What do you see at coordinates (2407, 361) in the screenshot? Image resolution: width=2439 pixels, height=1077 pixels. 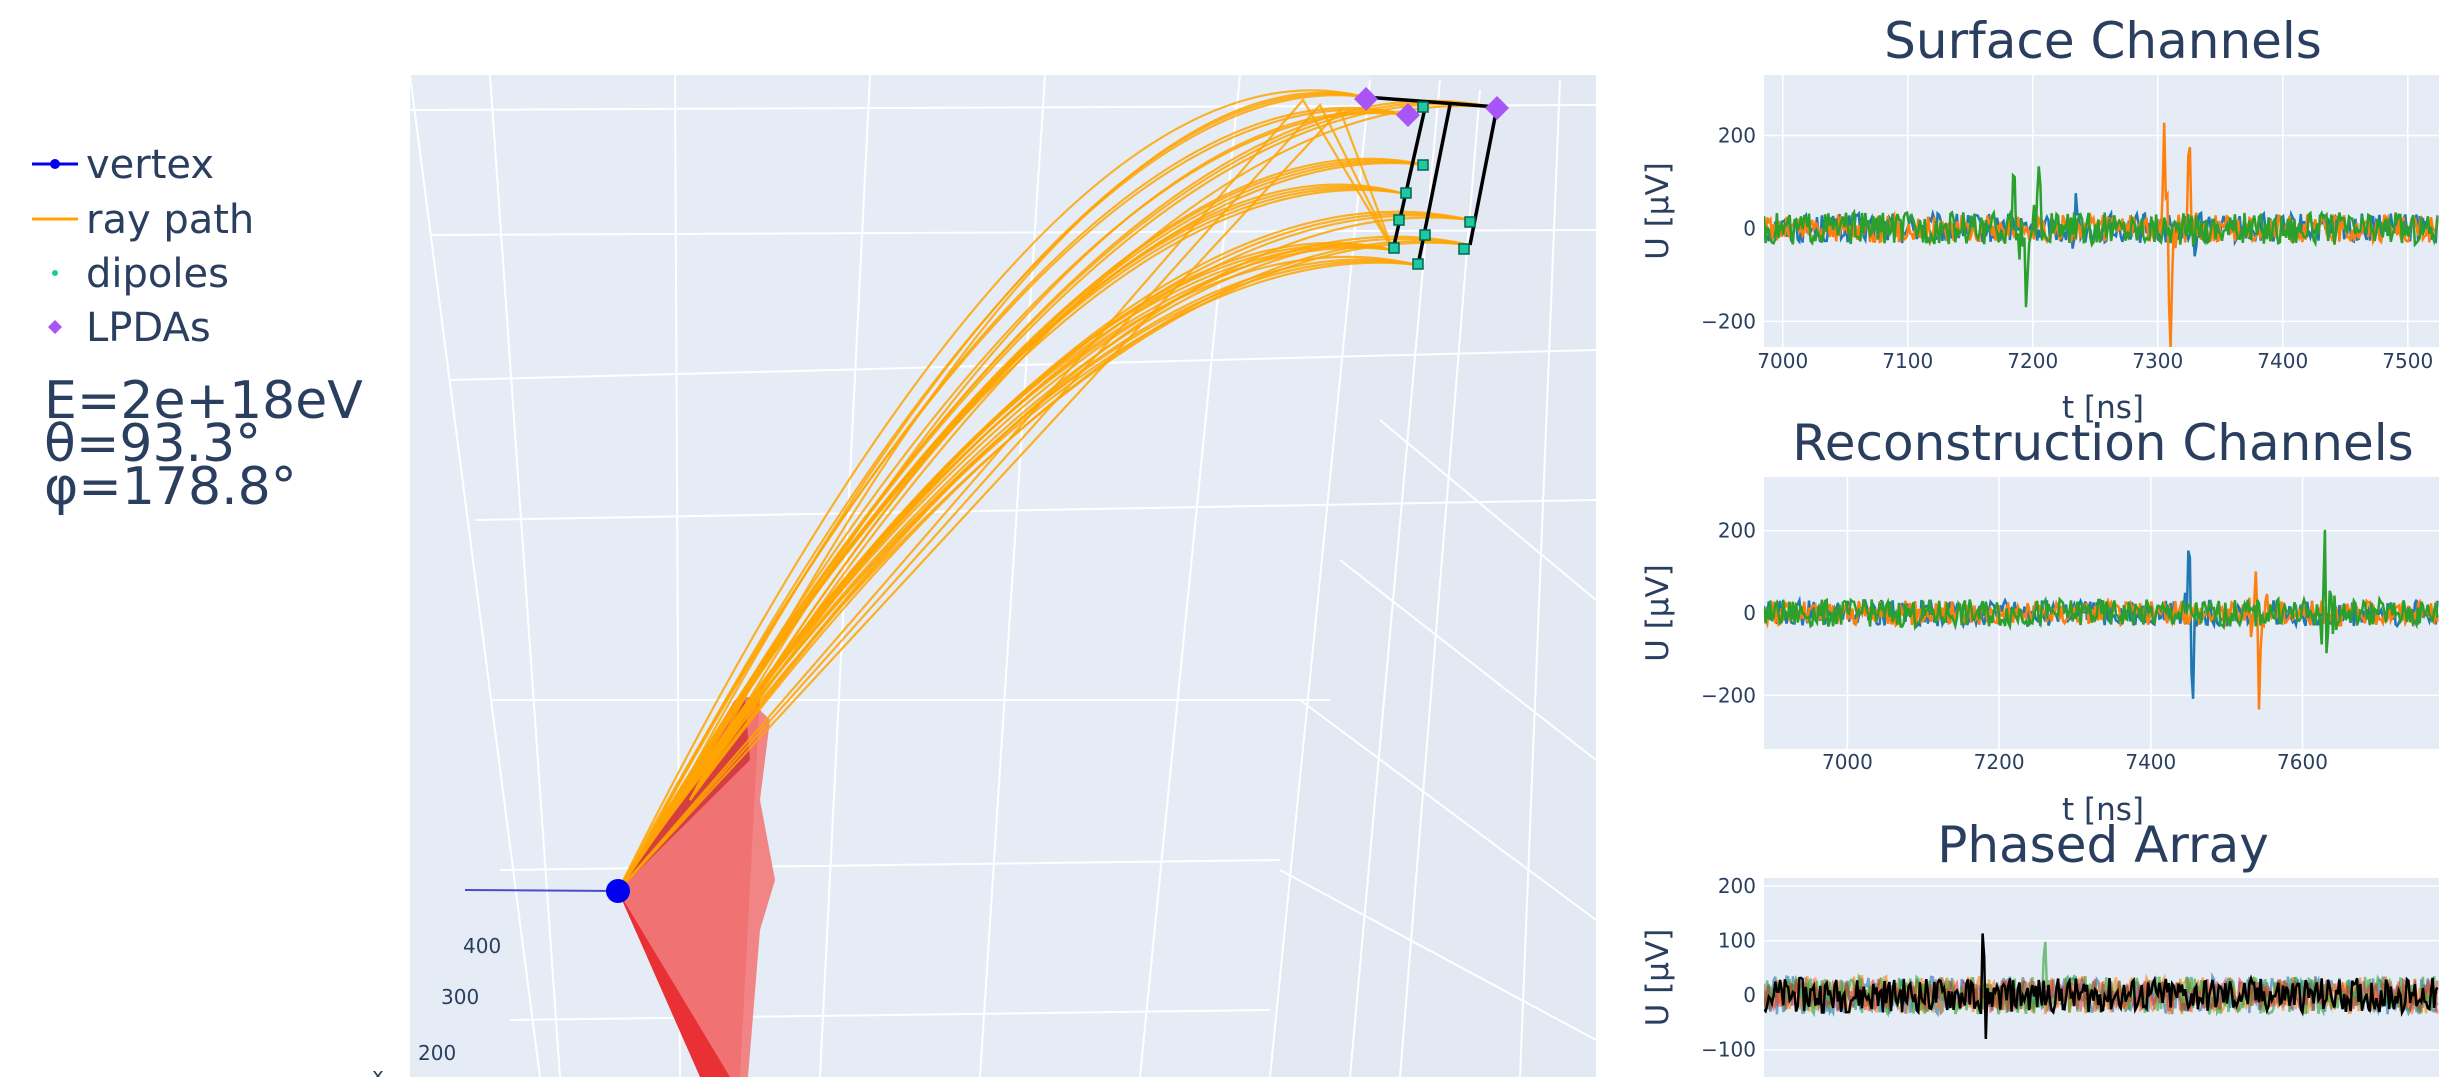 I see `x-tick-label: 7500` at bounding box center [2407, 361].